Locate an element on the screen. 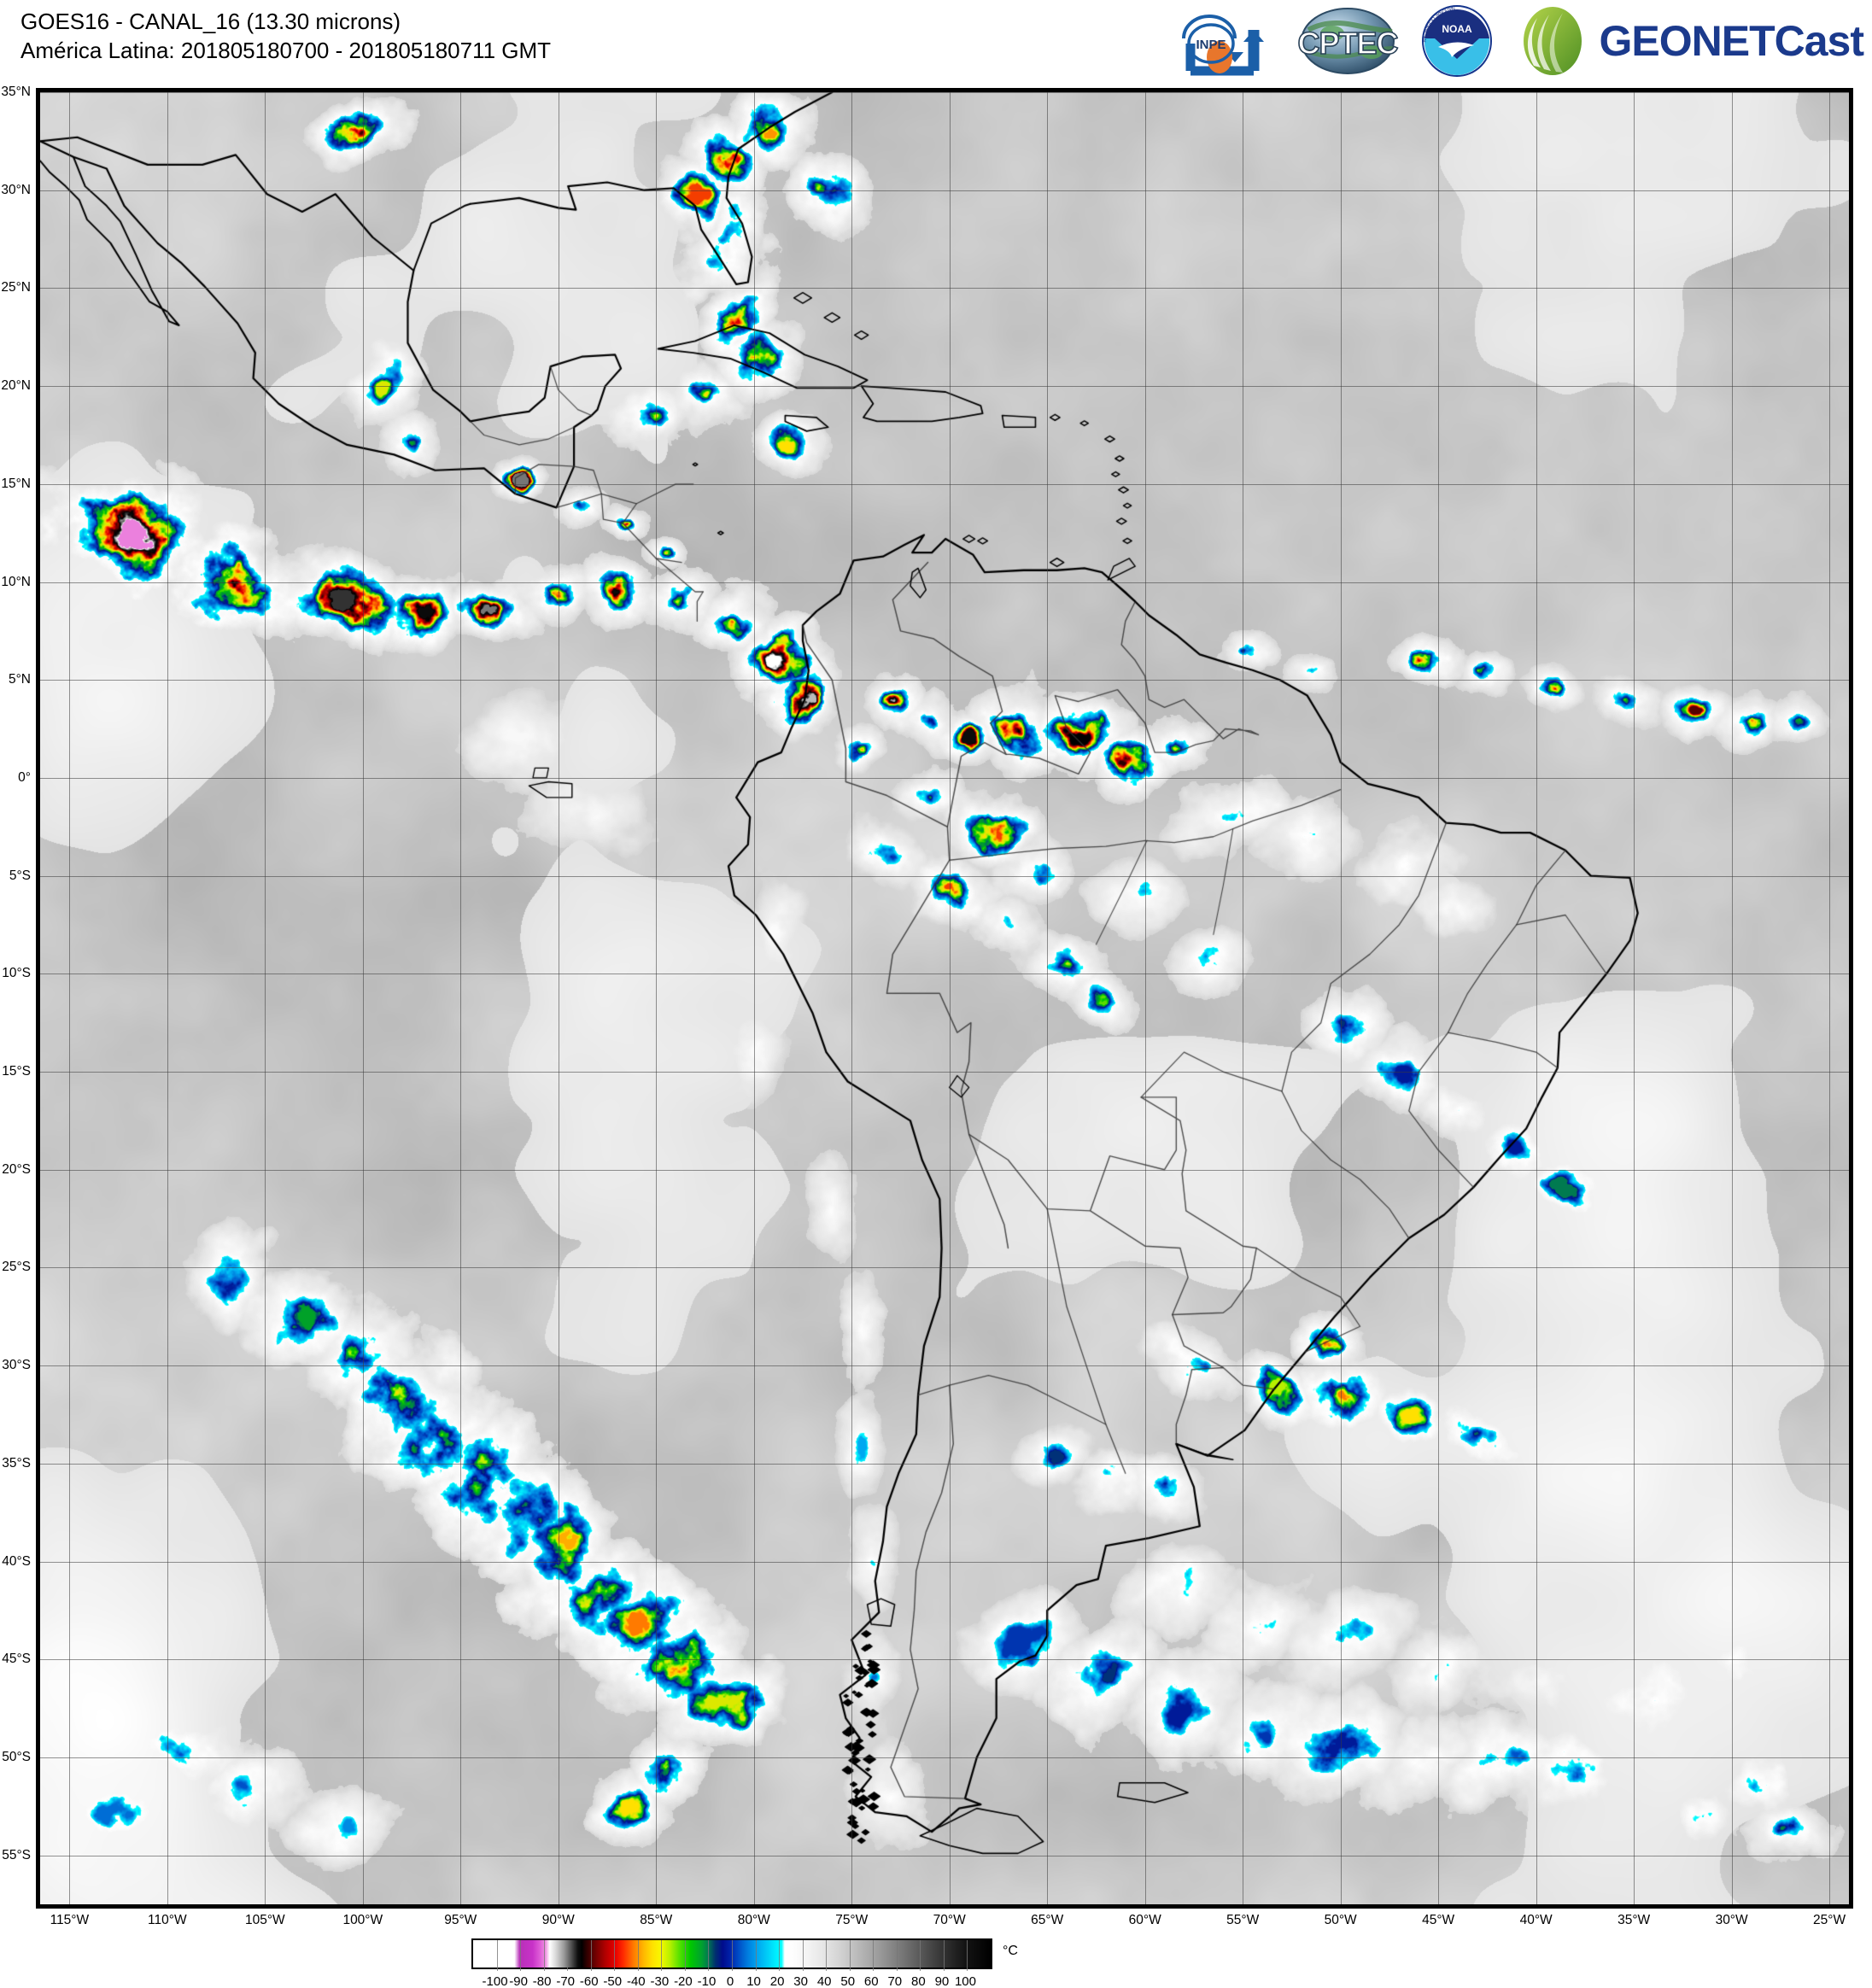  latitude-label: 25°S is located at coordinates (16, 1267).